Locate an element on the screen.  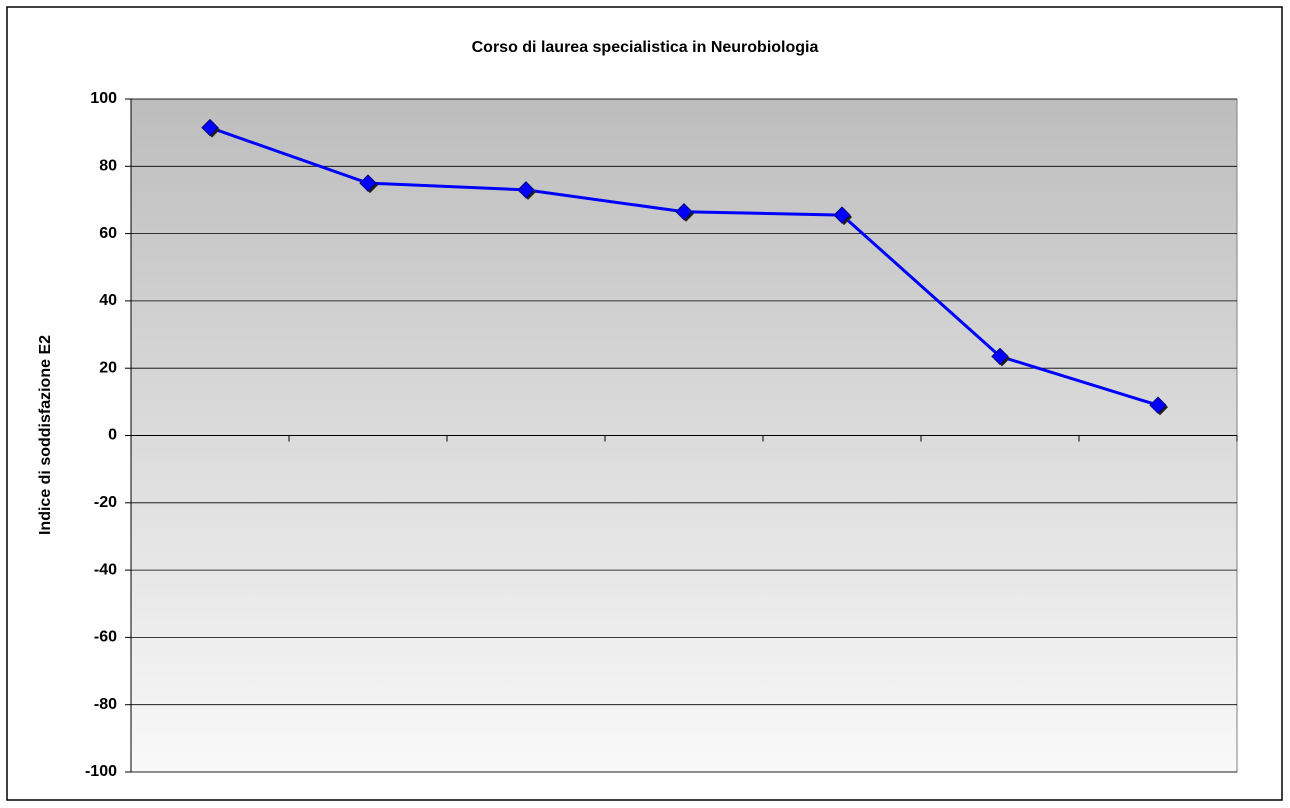
y-tick-label: 100 is located at coordinates (103, 98).